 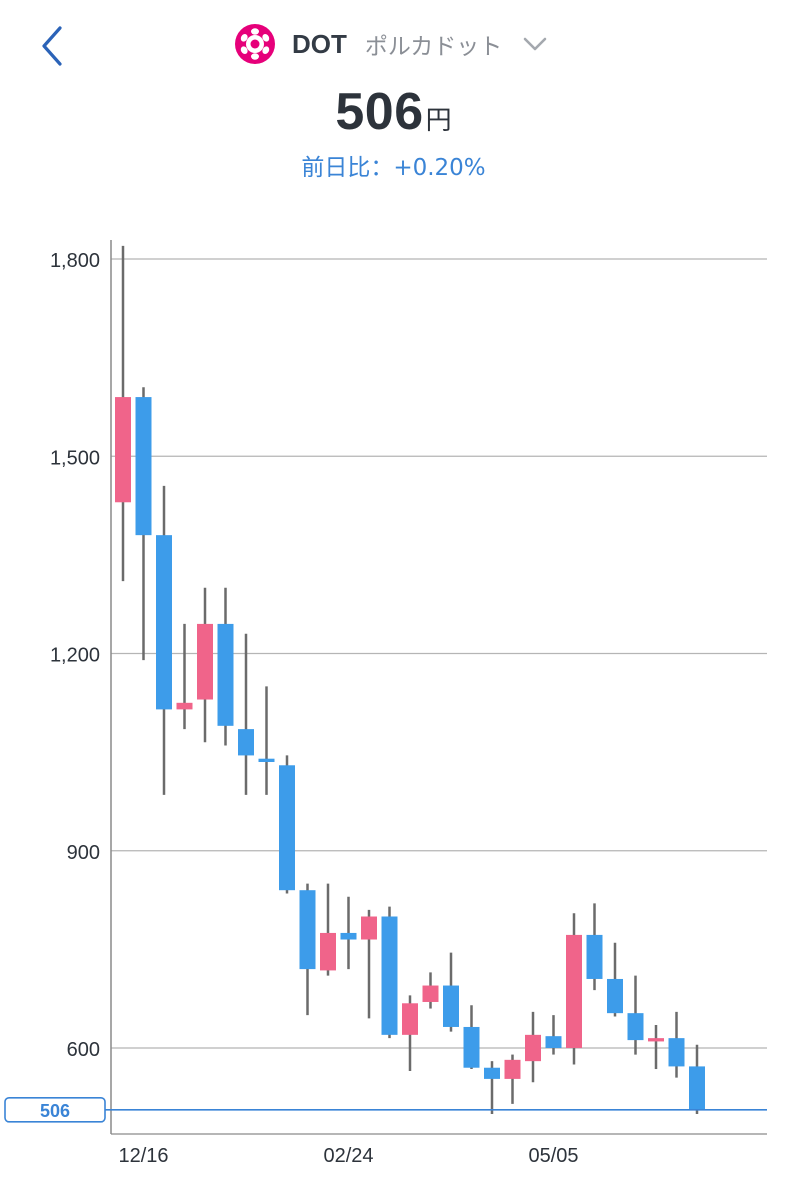 What do you see at coordinates (83, 853) in the screenshot?
I see `y-tick-label: 900` at bounding box center [83, 853].